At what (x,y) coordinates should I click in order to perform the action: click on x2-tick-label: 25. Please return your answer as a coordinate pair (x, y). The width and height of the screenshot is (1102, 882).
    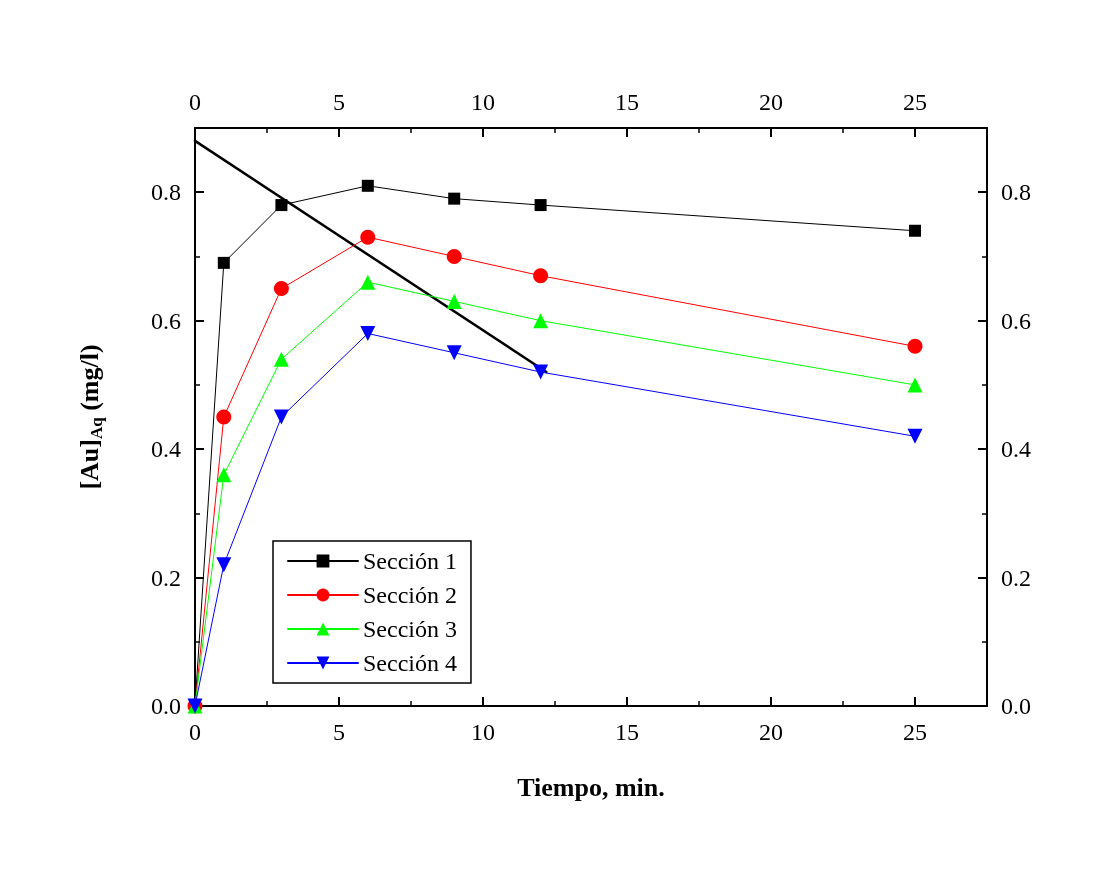
    Looking at the image, I should click on (915, 102).